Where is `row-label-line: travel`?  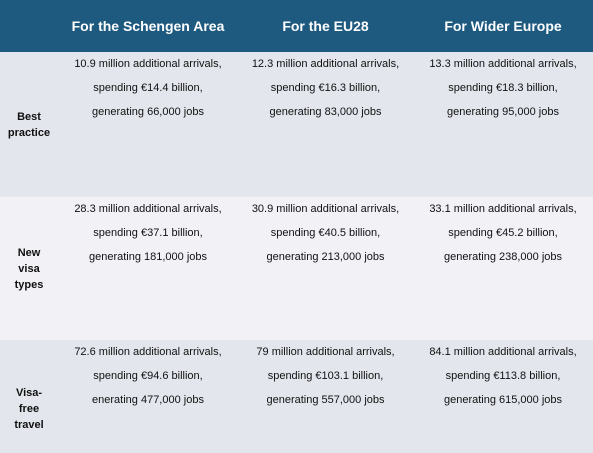
row-label-line: travel is located at coordinates (29, 424).